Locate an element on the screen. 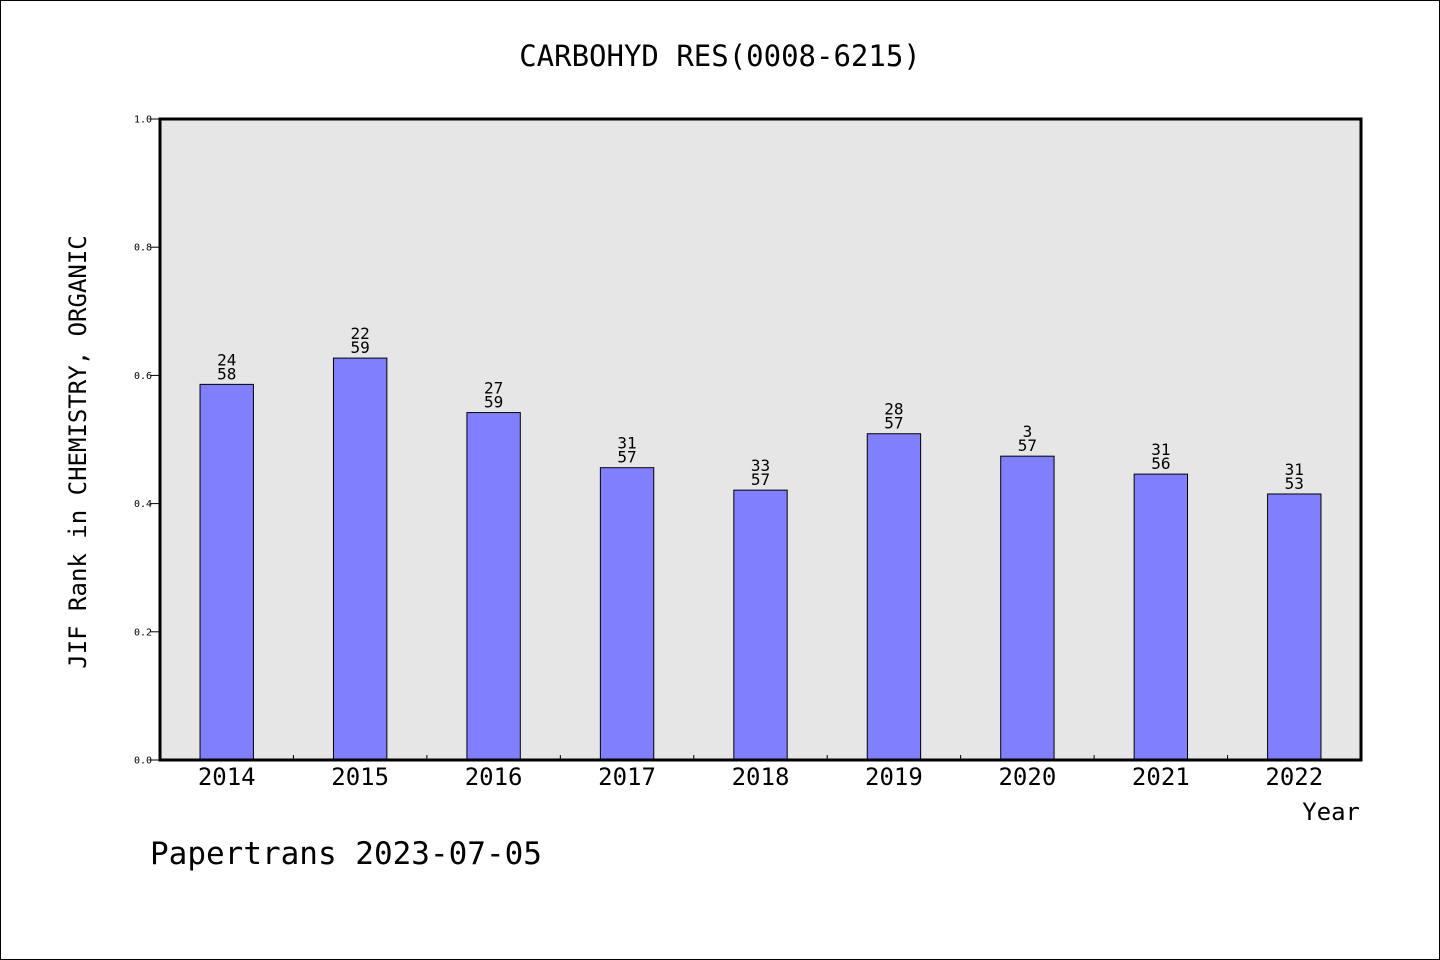 The width and height of the screenshot is (1440, 960). bar-2020 is located at coordinates (1027, 608).